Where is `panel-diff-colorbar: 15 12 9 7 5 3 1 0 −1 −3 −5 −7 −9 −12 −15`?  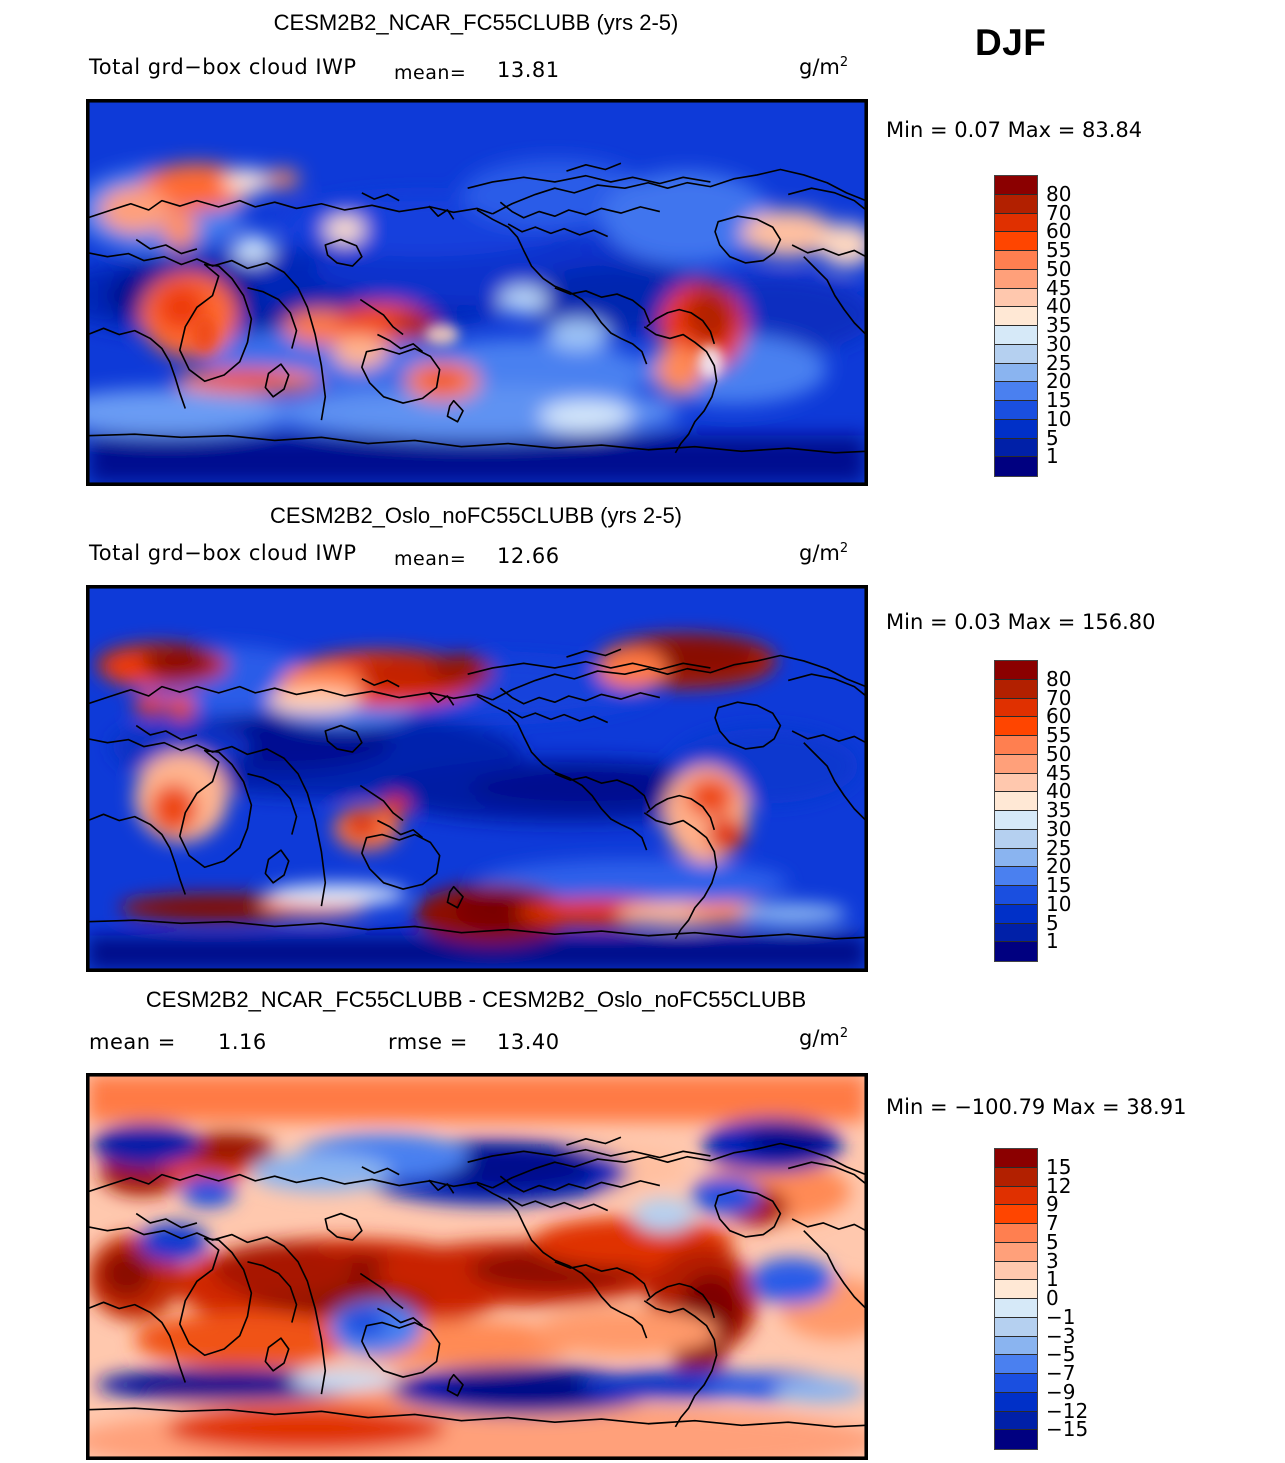
panel-diff-colorbar: 15 12 9 7 5 3 1 0 −1 −3 −5 −7 −9 −12 −15 is located at coordinates (1084, 1299).